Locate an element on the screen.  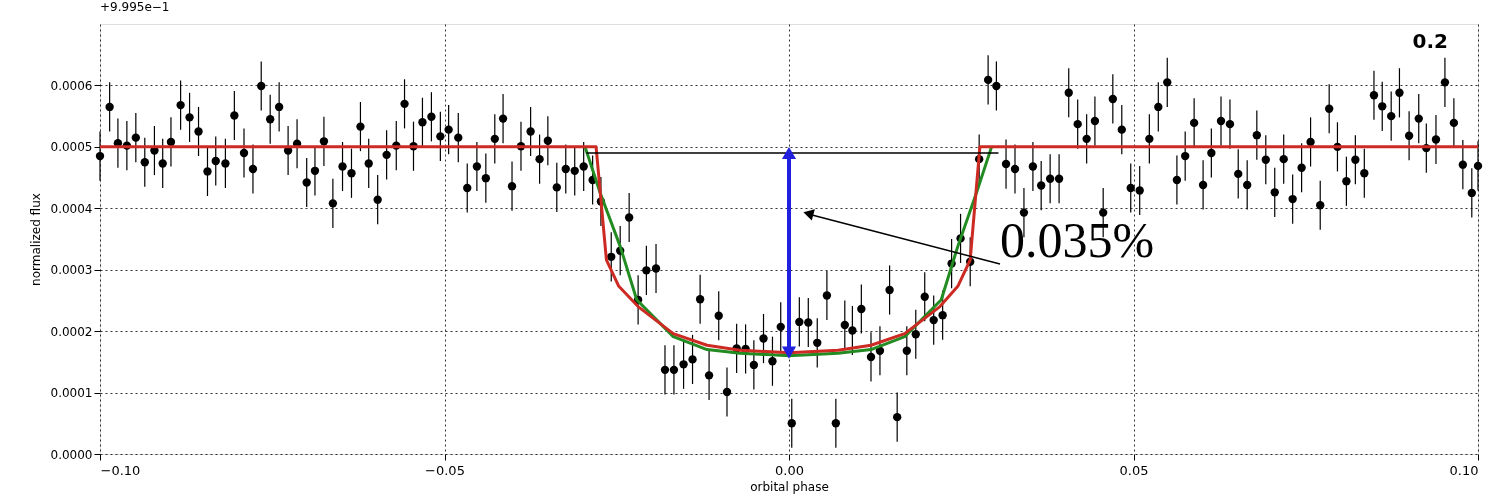
annotation: 0.2 is located at coordinates (1430, 41).